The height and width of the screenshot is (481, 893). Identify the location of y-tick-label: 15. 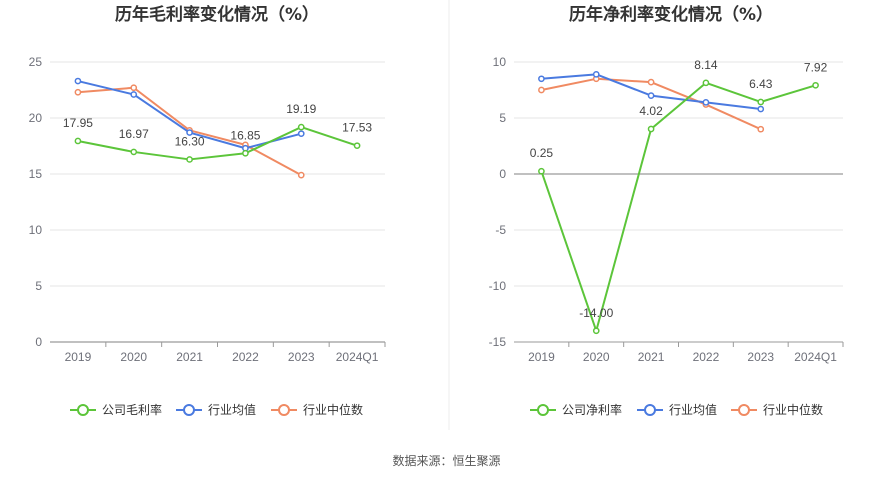
(36, 174).